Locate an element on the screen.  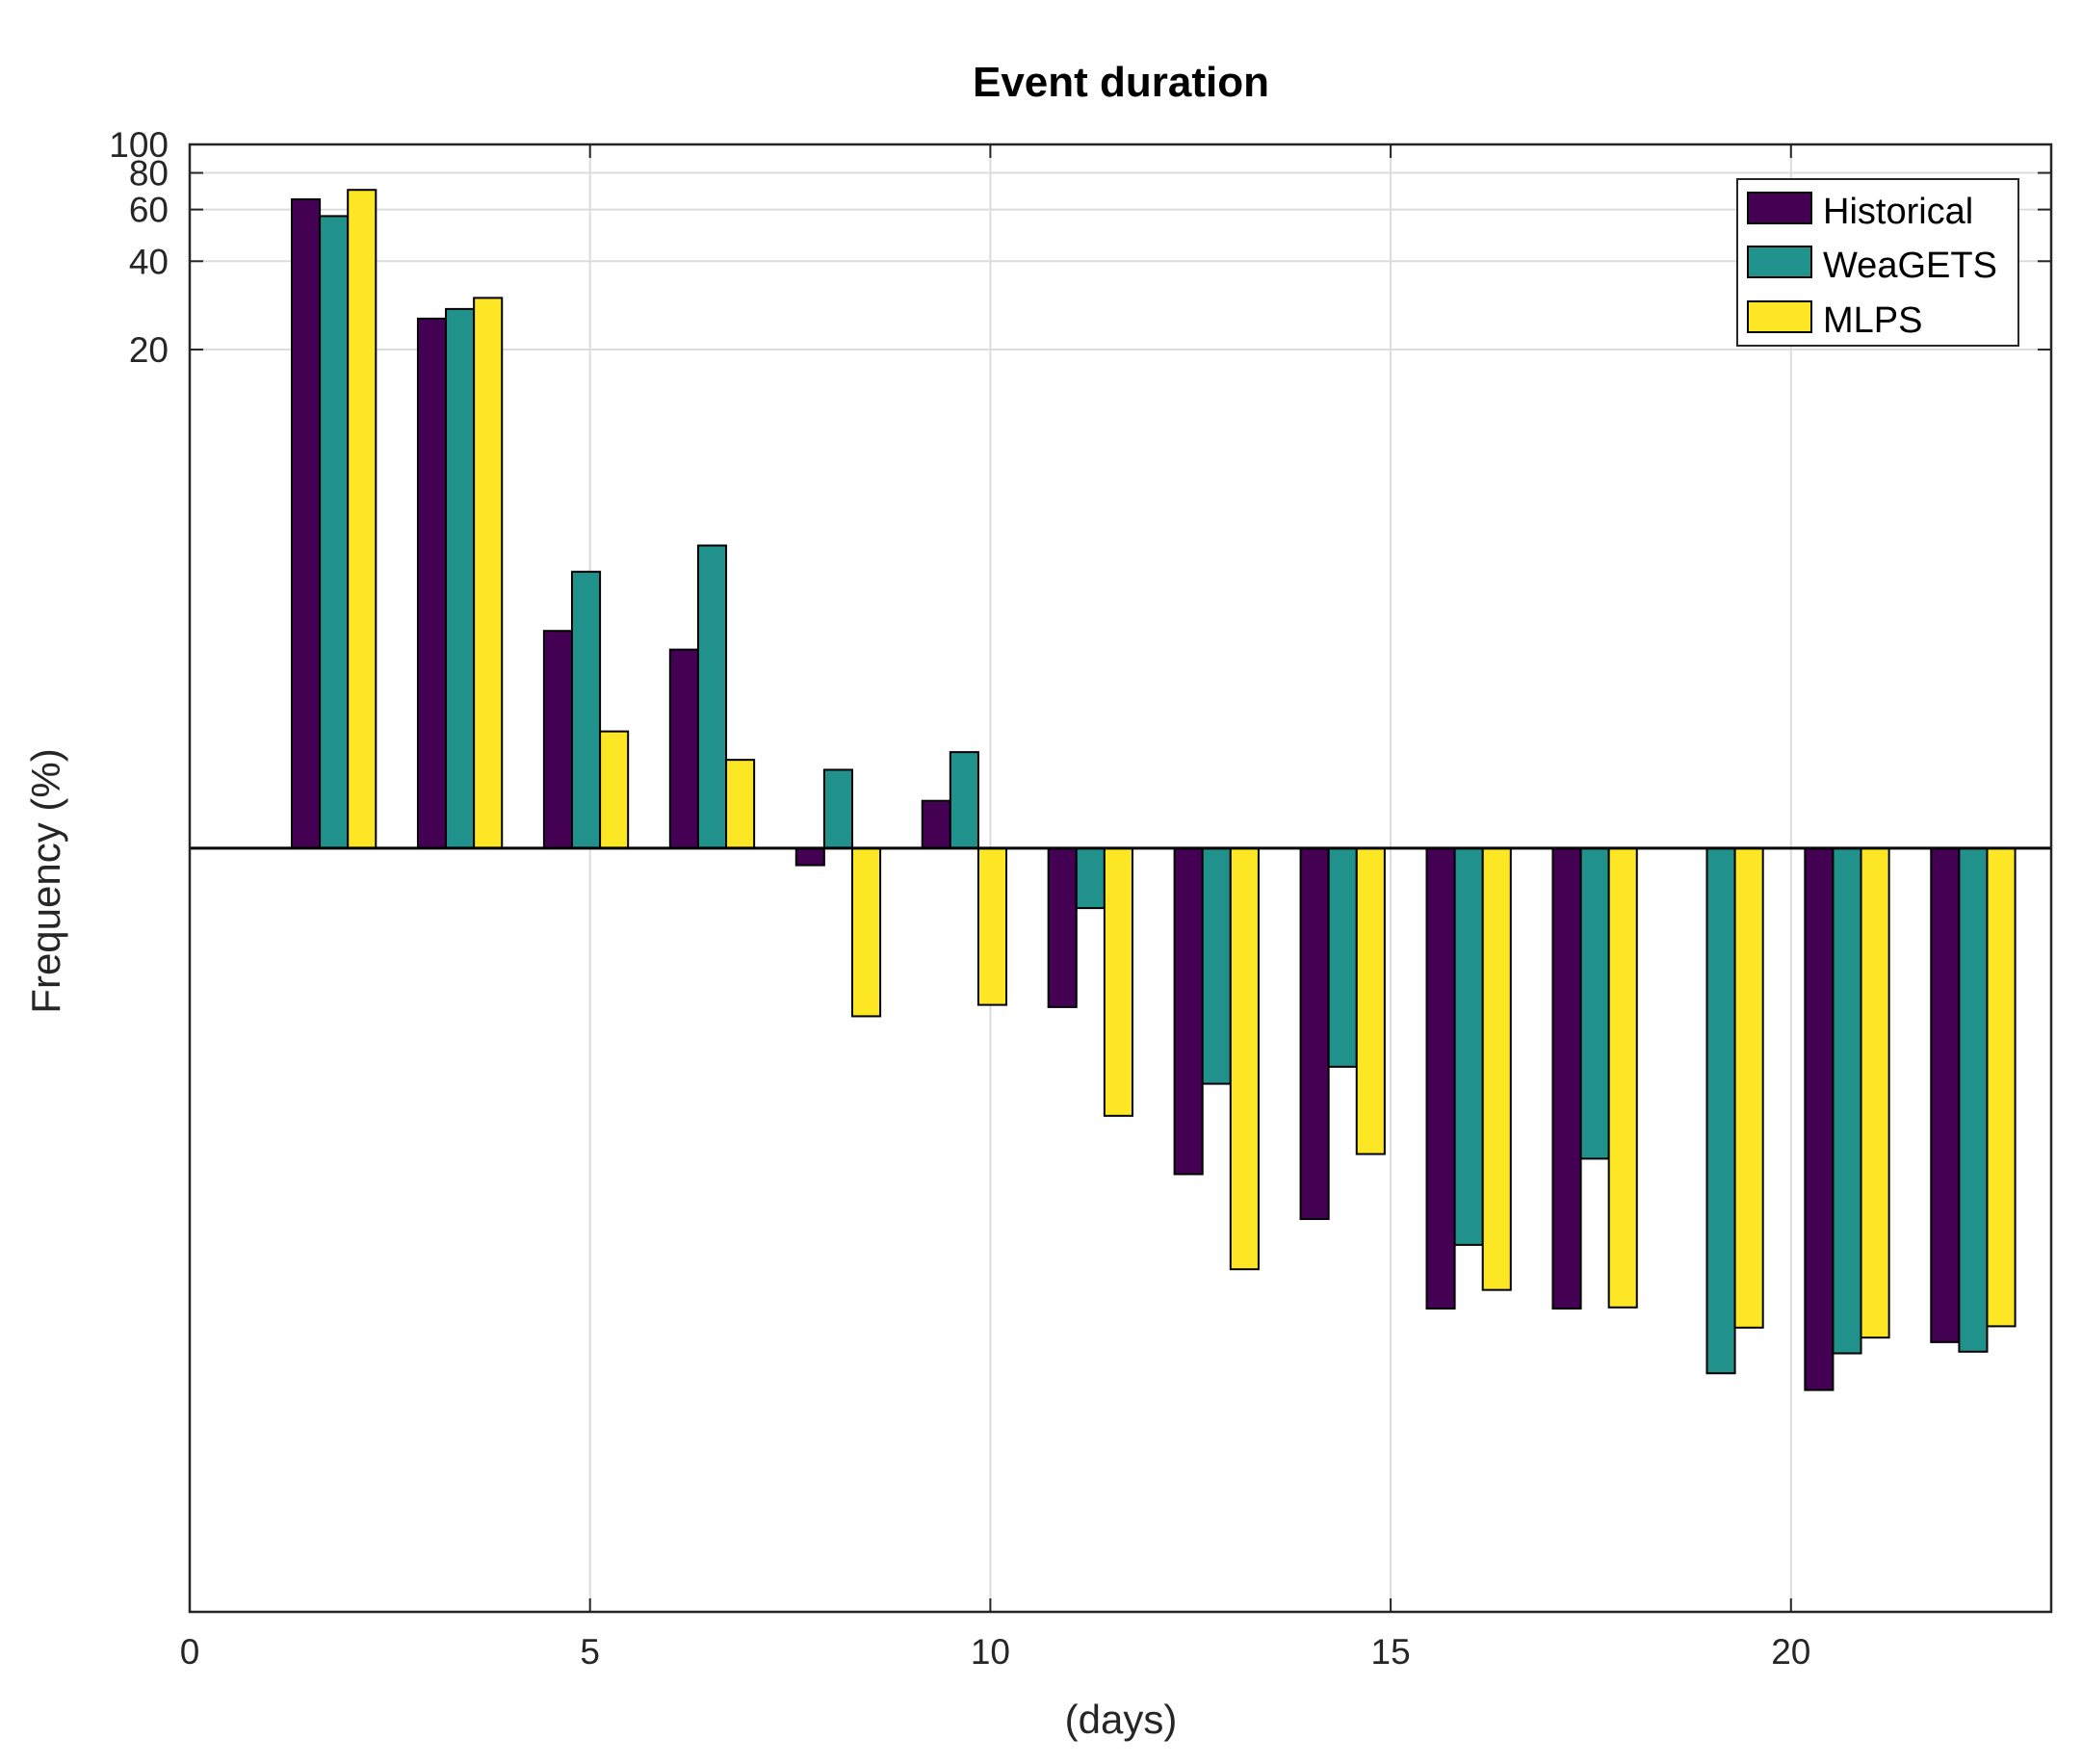
chart-title: Event duration is located at coordinates (1121, 82).